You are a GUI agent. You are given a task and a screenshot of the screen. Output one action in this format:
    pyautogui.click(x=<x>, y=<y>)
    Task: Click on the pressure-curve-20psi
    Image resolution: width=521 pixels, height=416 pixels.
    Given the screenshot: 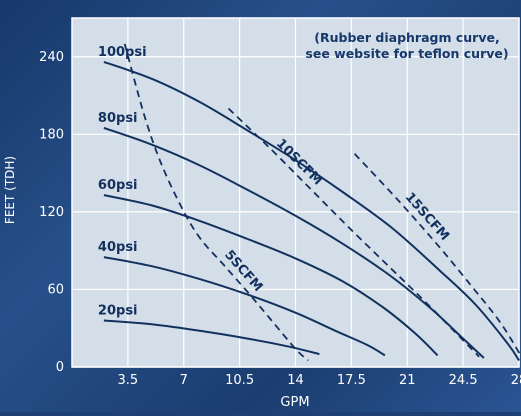 What is the action you would take?
    pyautogui.click(x=211, y=337)
    